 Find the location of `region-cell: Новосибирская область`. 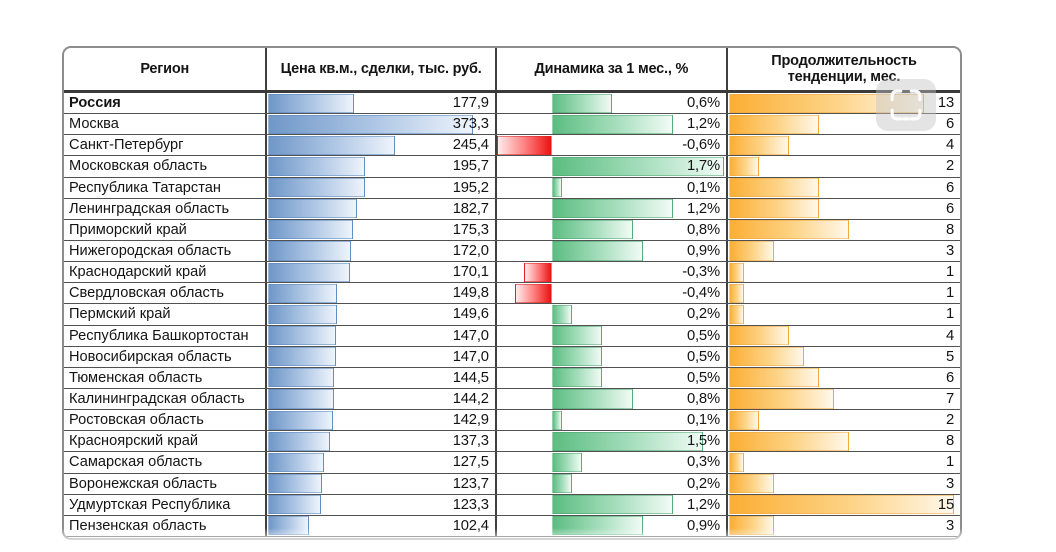

region-cell: Новосибирская область is located at coordinates (166, 356).